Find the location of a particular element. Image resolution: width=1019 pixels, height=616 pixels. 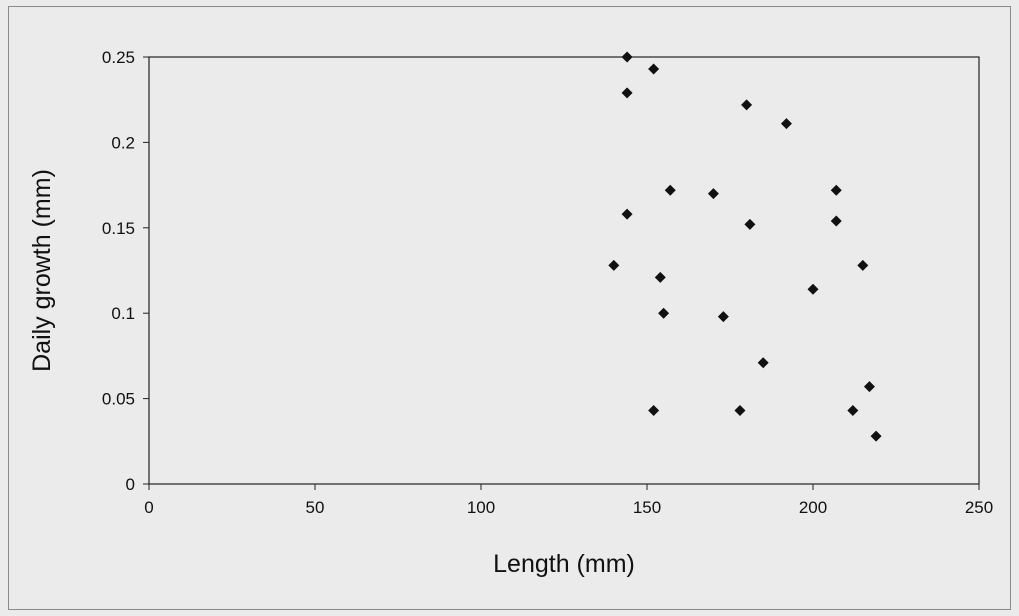

y-tick-label: 0.1 is located at coordinates (123, 313).